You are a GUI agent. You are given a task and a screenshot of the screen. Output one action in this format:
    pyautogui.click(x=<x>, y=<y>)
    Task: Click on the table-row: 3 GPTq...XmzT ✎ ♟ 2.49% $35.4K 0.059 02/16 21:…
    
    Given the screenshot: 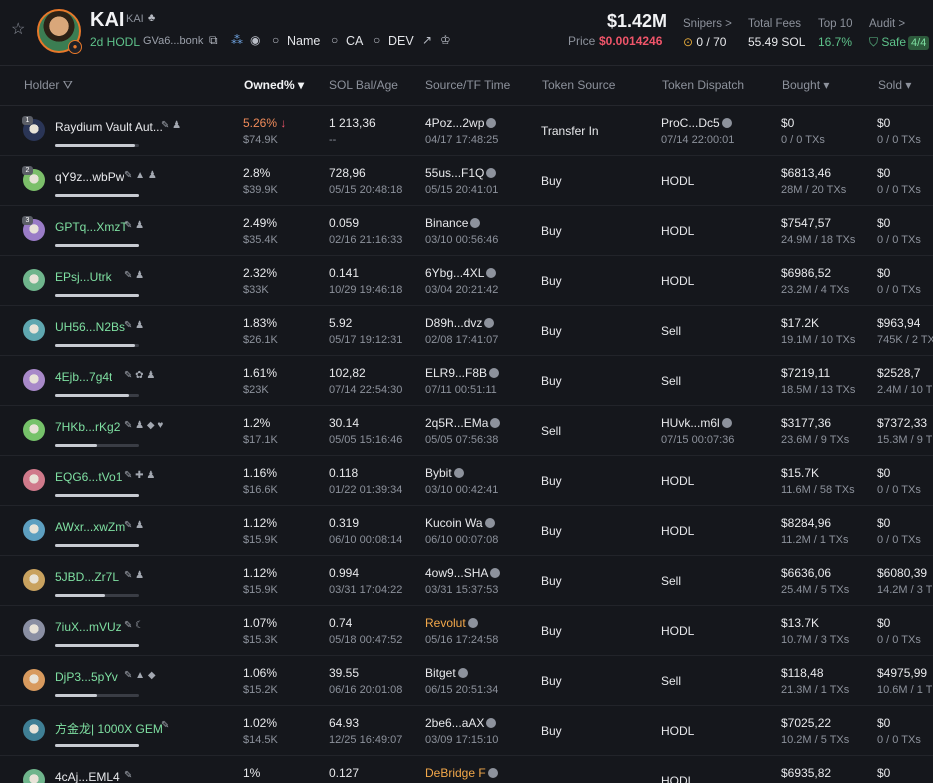 What is the action you would take?
    pyautogui.click(x=466, y=231)
    